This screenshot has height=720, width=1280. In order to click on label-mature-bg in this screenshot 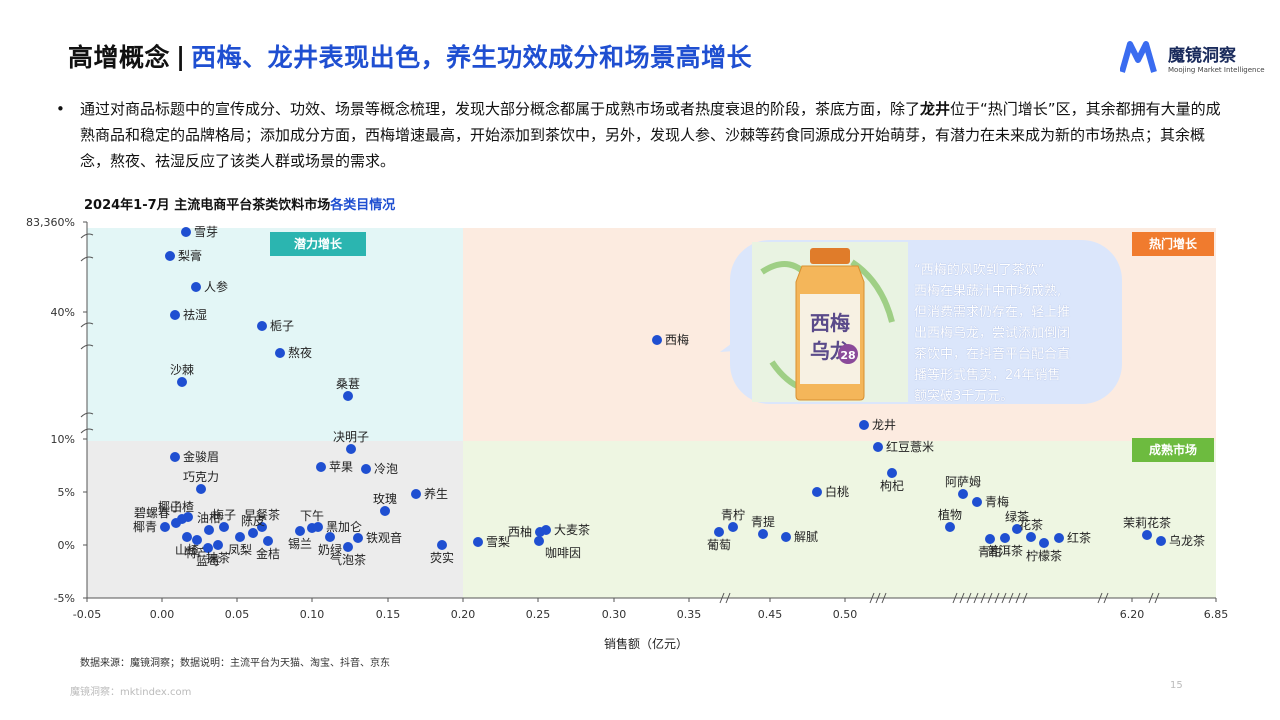, I will do `click(1173, 450)`.